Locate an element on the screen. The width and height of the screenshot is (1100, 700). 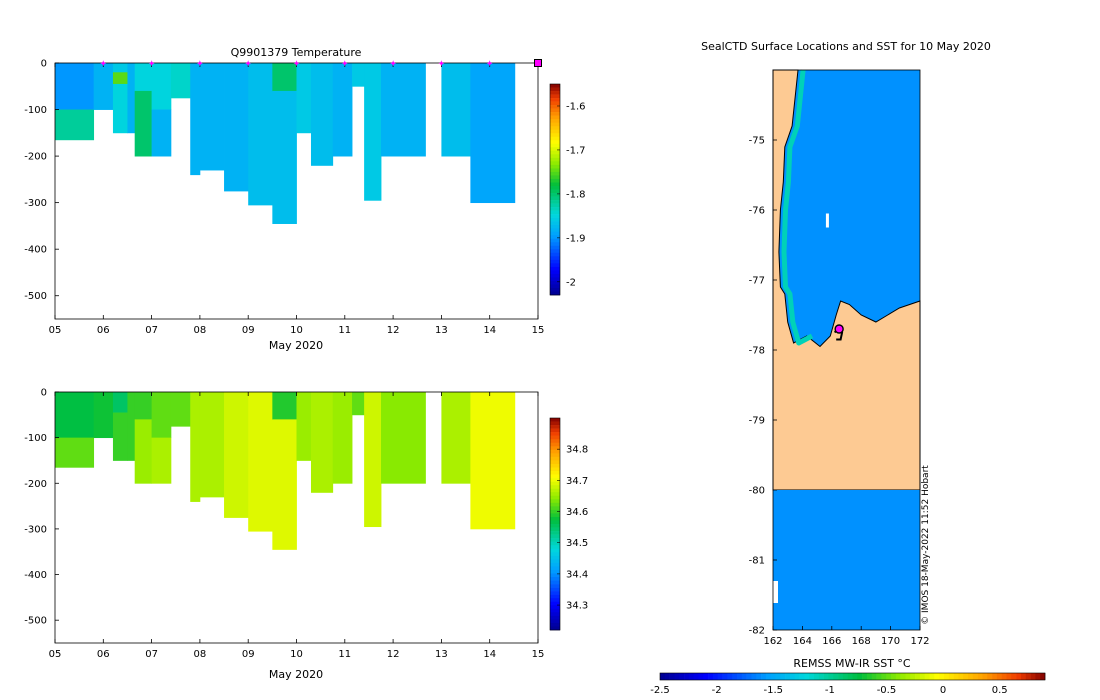
sst-colorbar-tick-label: -2 is located at coordinates (717, 690).